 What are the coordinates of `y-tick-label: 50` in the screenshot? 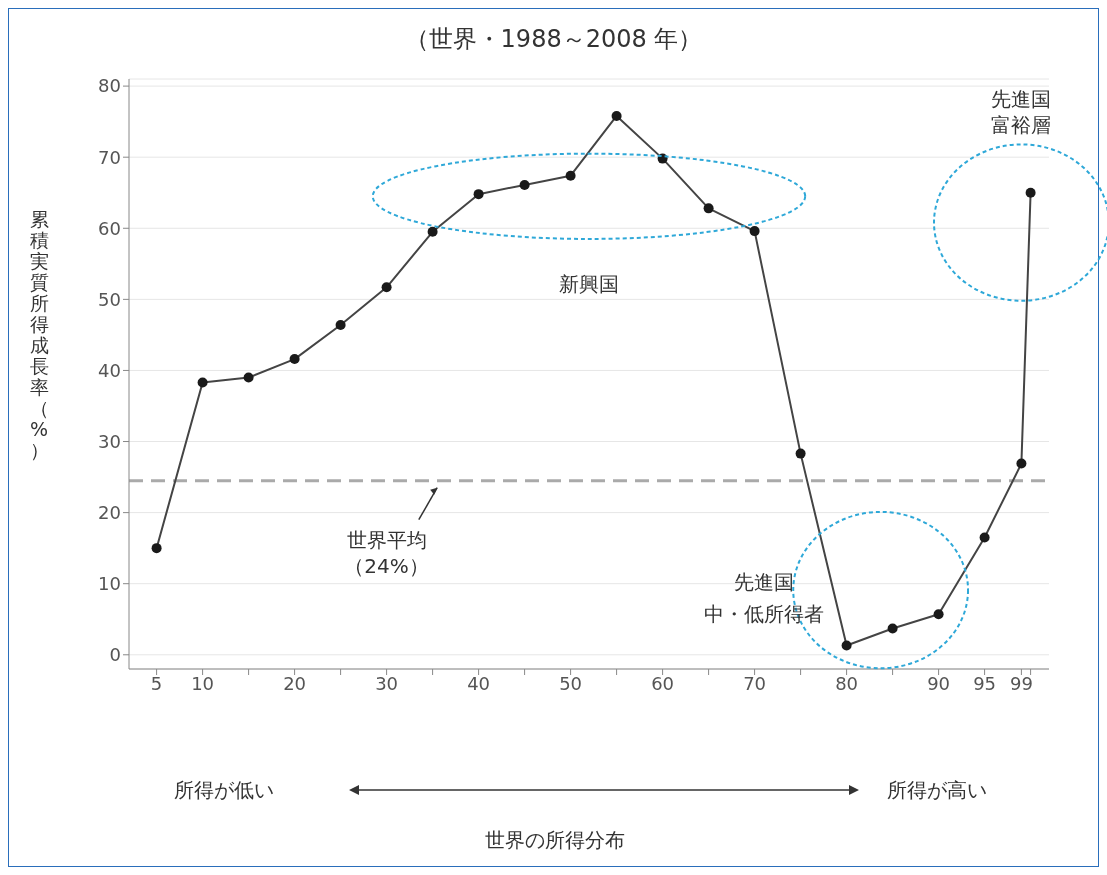 It's located at (109, 299).